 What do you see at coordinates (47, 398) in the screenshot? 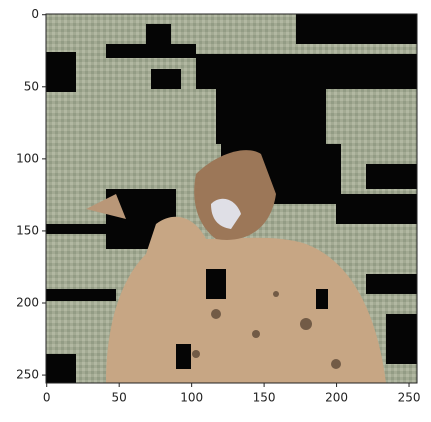
I see `x-tick-label: 0` at bounding box center [47, 398].